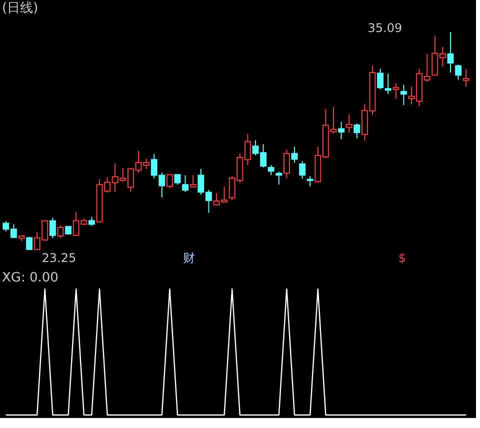  What do you see at coordinates (20, 8) in the screenshot?
I see `chart-title: (日线)` at bounding box center [20, 8].